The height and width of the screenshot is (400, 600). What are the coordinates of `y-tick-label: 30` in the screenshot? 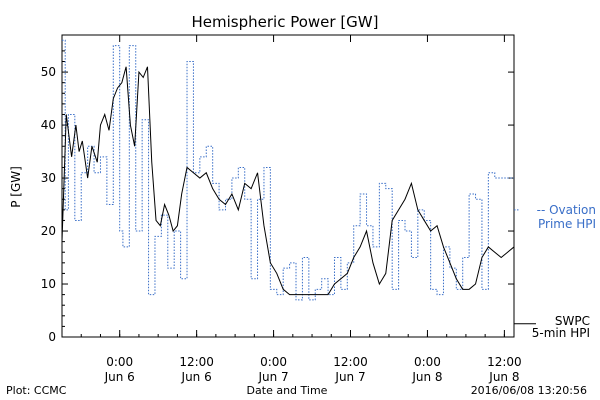 It's located at (48, 178).